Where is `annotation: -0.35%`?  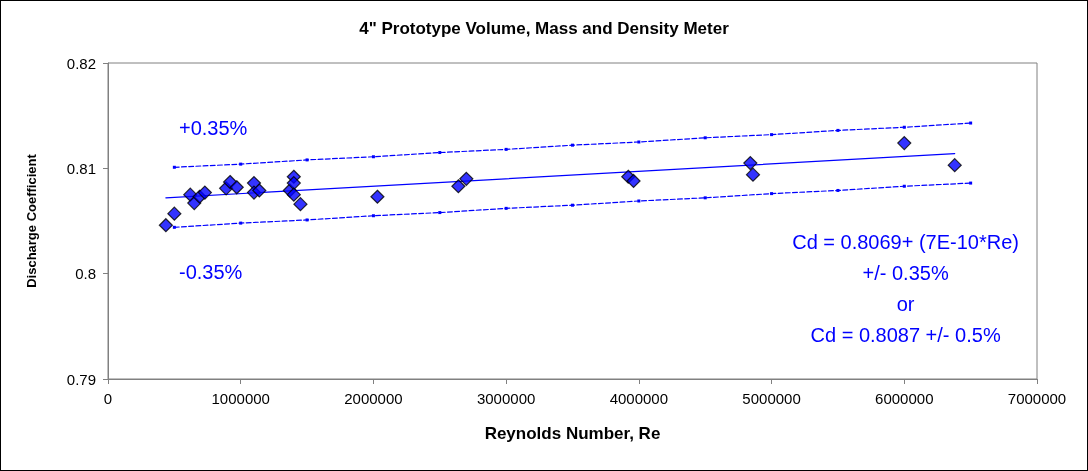
annotation: -0.35% is located at coordinates (211, 271).